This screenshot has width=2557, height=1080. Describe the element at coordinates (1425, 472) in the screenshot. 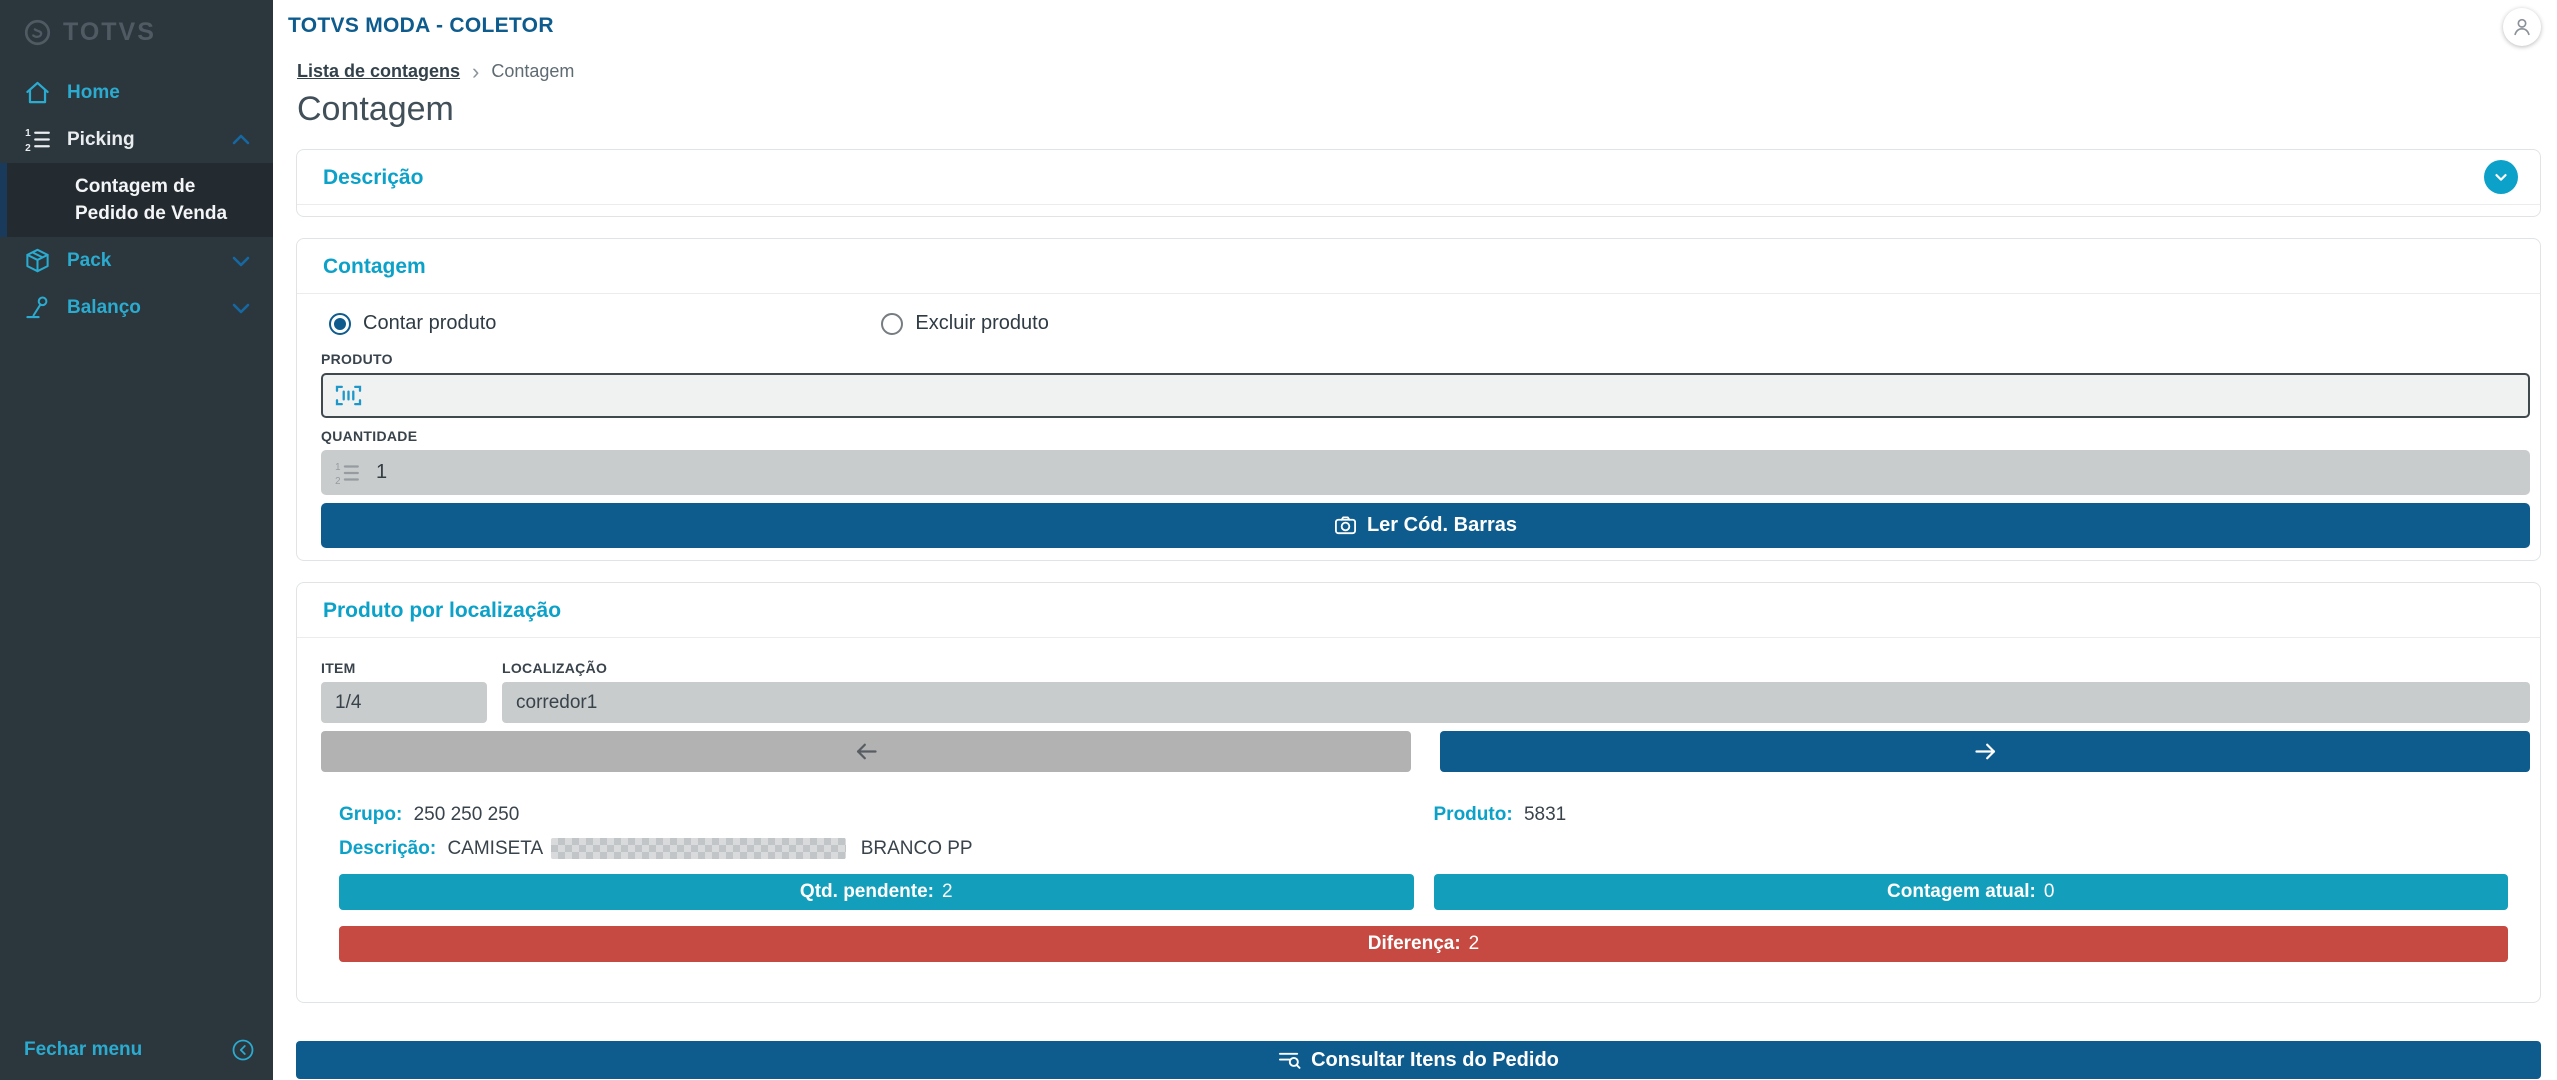

I see `quantidade-field: 1 2 1` at that location.